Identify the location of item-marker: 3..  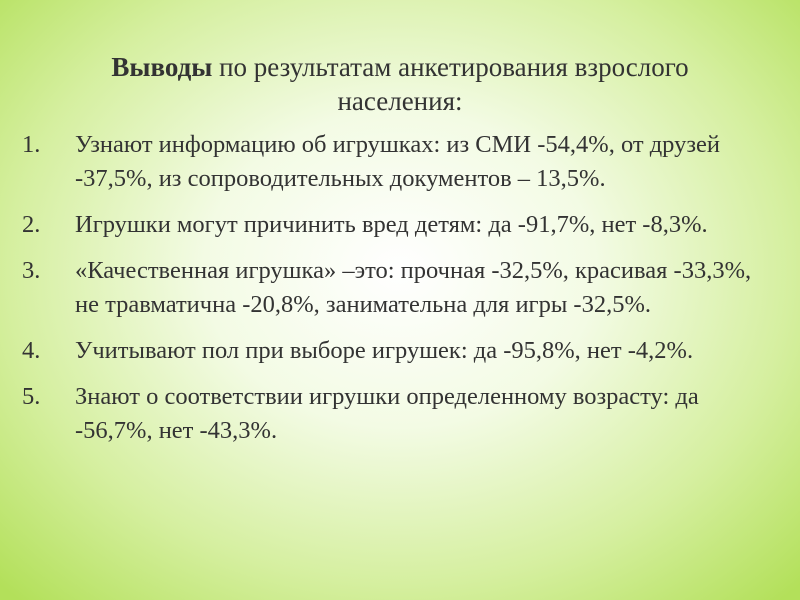
(31, 270).